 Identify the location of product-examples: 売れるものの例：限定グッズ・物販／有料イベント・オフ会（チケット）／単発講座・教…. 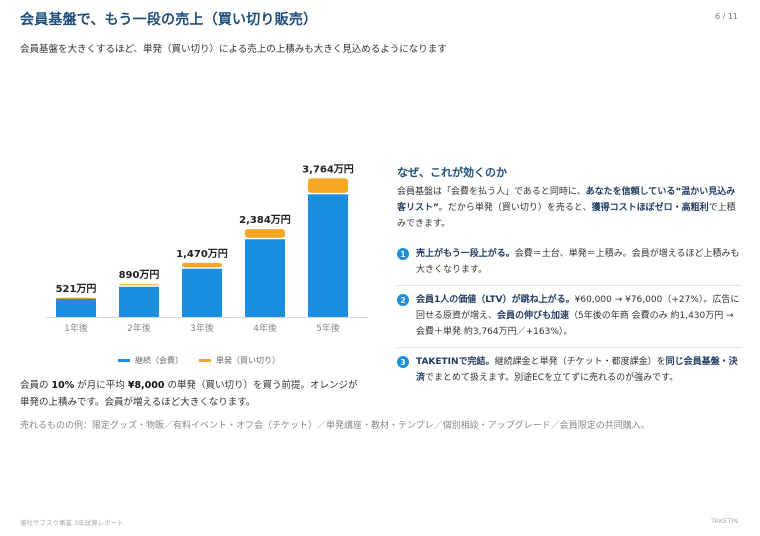
(335, 426).